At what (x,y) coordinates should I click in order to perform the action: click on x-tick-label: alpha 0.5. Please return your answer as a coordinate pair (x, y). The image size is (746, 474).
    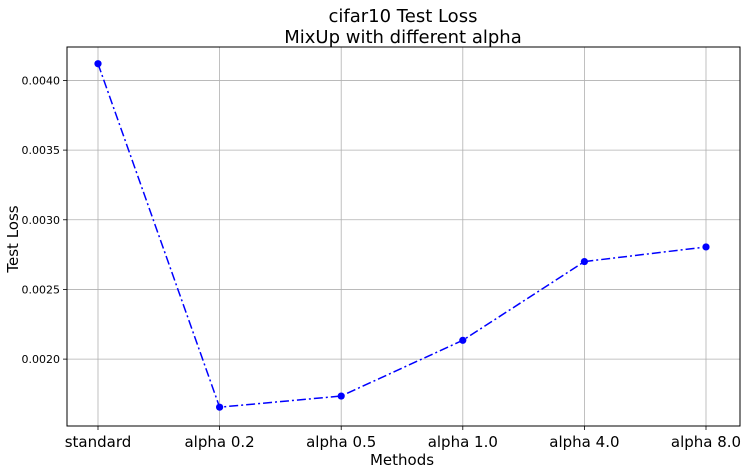
    Looking at the image, I should click on (341, 442).